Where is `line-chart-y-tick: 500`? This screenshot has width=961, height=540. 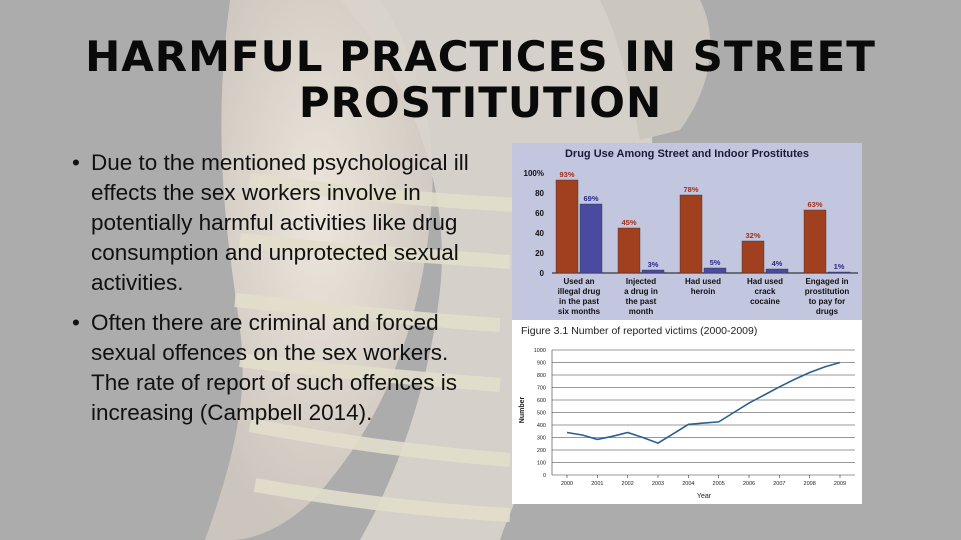 line-chart-y-tick: 500 is located at coordinates (541, 414).